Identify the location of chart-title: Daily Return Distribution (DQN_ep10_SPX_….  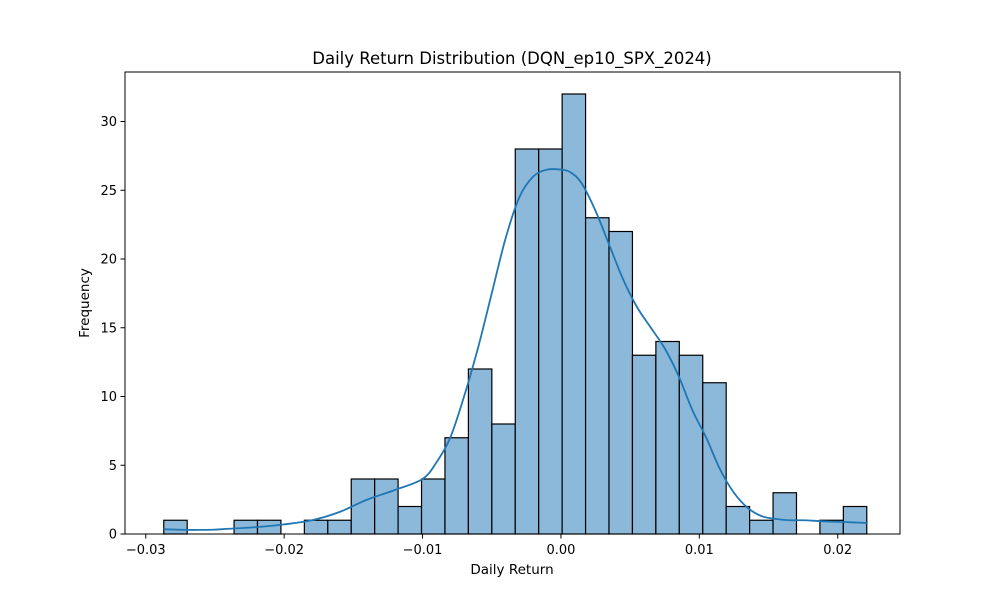
(512, 59).